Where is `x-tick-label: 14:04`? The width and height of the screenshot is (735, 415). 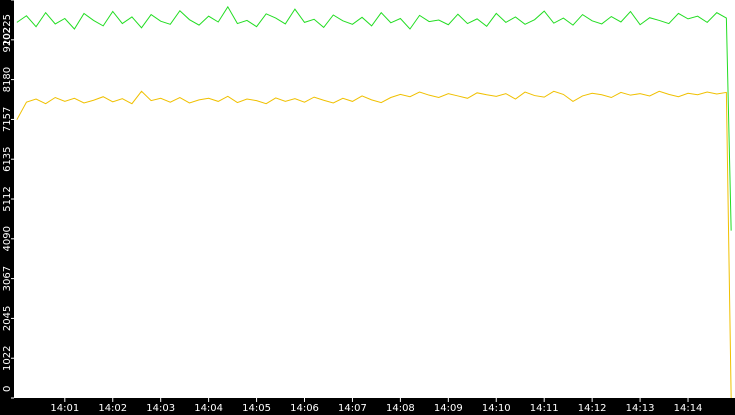 x-tick-label: 14:04 is located at coordinates (208, 408).